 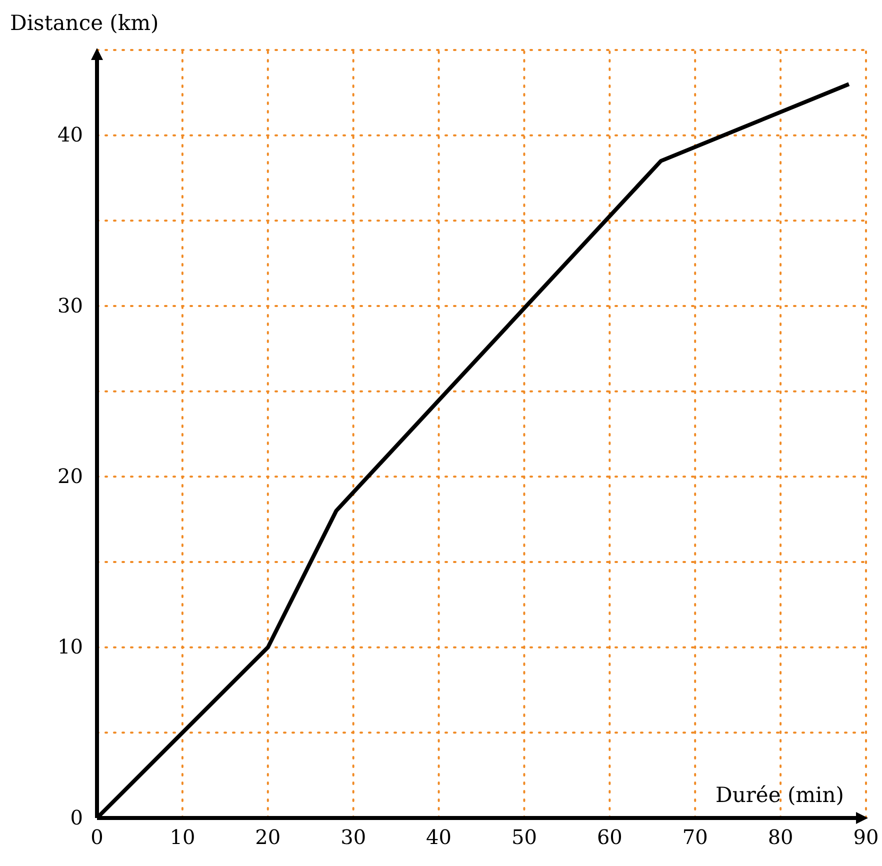 What do you see at coordinates (524, 837) in the screenshot?
I see `x-tick-label: 50` at bounding box center [524, 837].